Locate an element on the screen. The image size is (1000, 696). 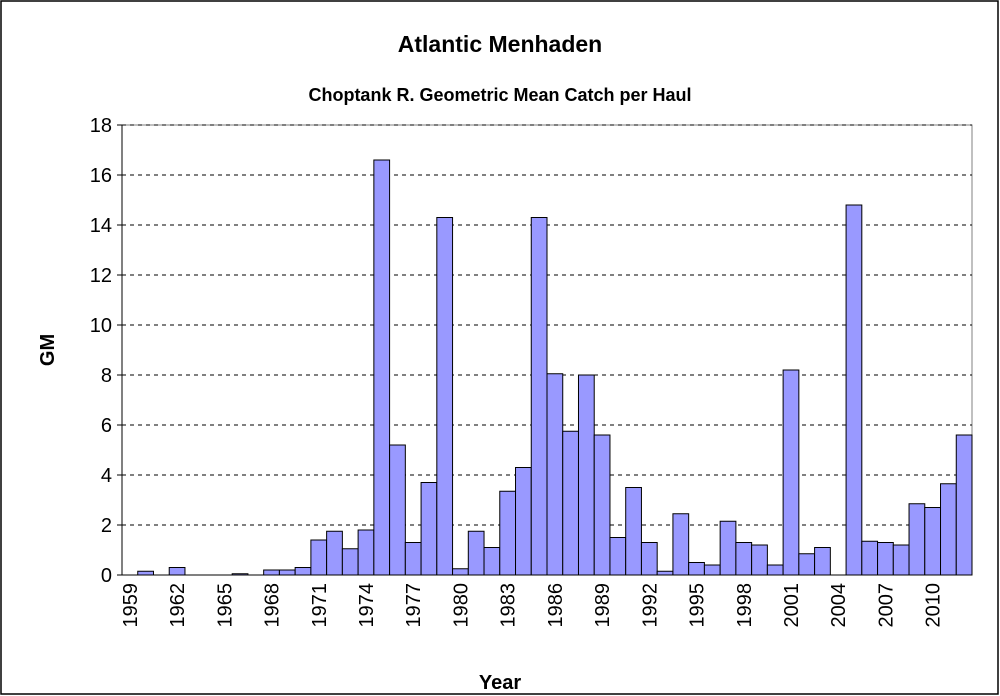
x-tick-label: 1962 is located at coordinates (178, 605).